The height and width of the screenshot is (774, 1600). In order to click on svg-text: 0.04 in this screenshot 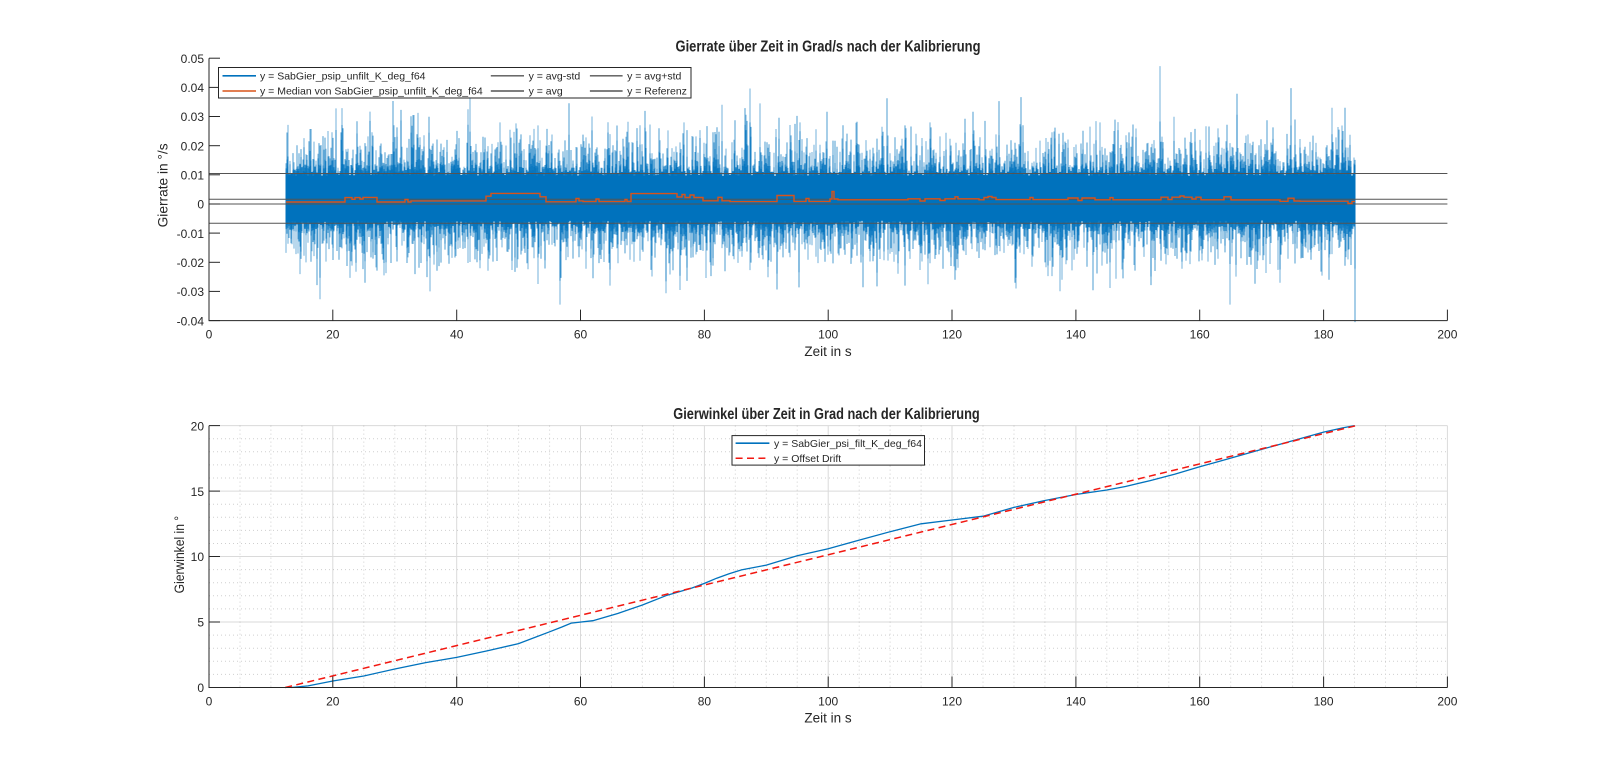, I will do `click(193, 88)`.